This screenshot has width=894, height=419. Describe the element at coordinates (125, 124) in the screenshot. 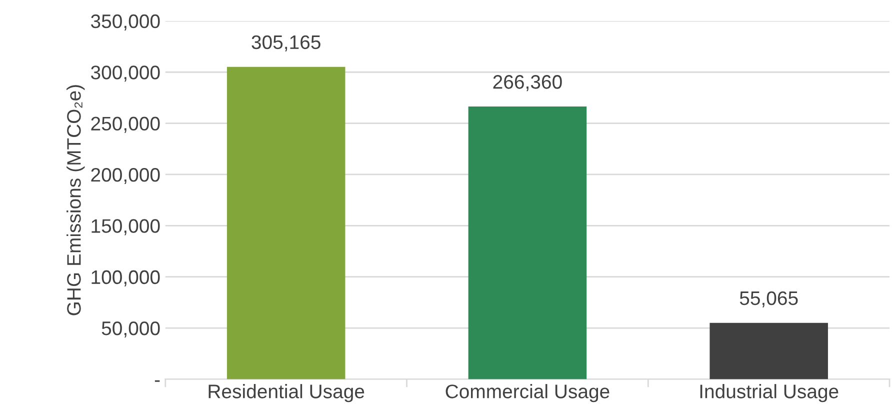

I see `y-tick-label: 250,000` at that location.